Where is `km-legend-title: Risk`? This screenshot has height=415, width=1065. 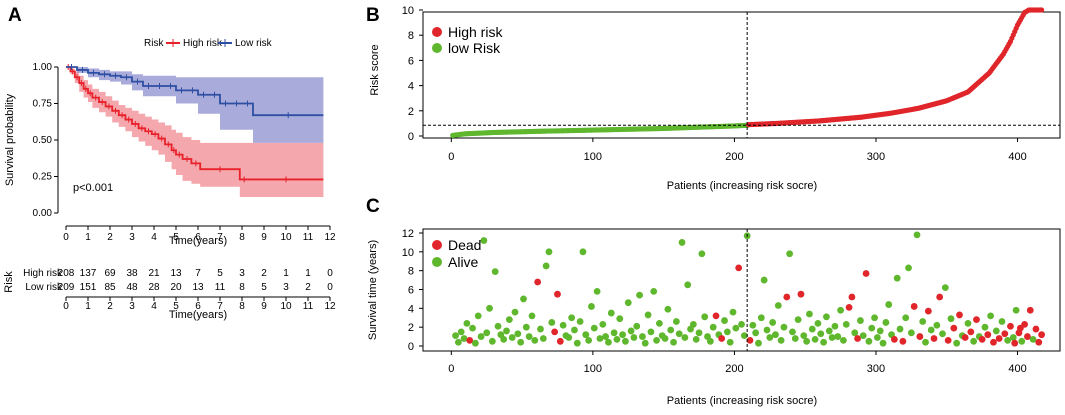
km-legend-title: Risk is located at coordinates (154, 43).